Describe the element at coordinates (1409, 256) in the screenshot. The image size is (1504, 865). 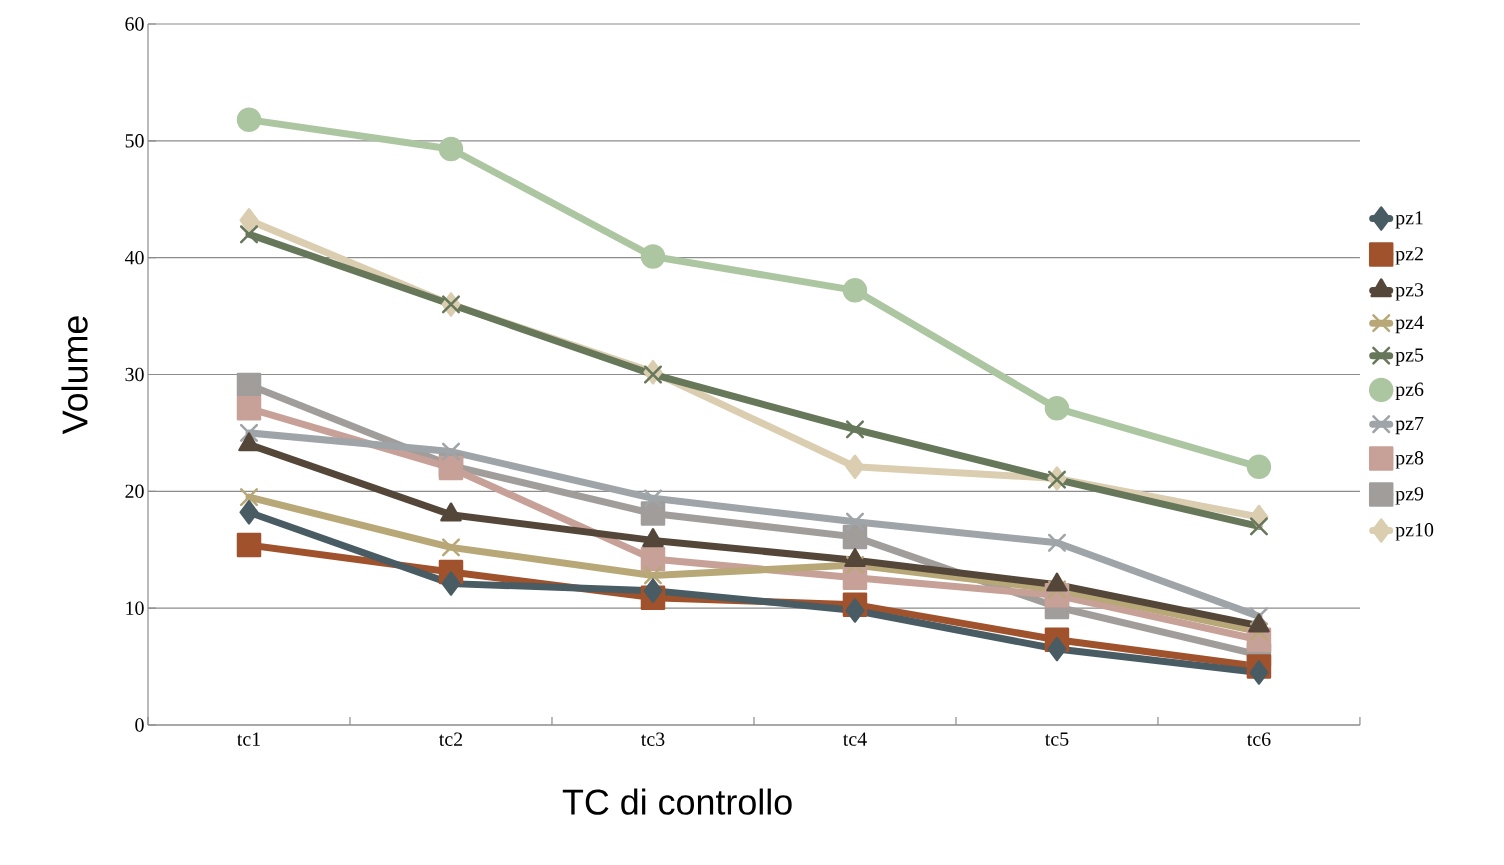
I see `legend-label: pz2` at that location.